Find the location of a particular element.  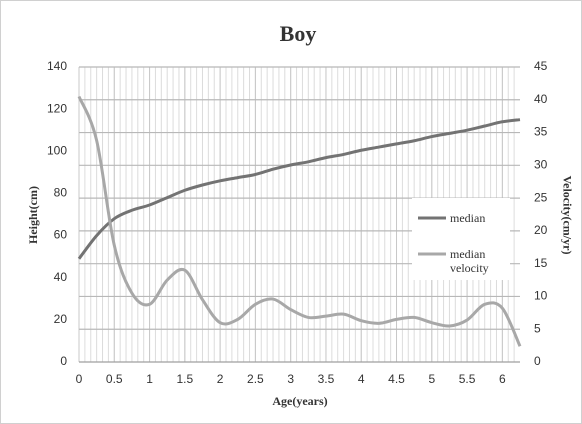

y2-tick-label: 10 is located at coordinates (541, 296).